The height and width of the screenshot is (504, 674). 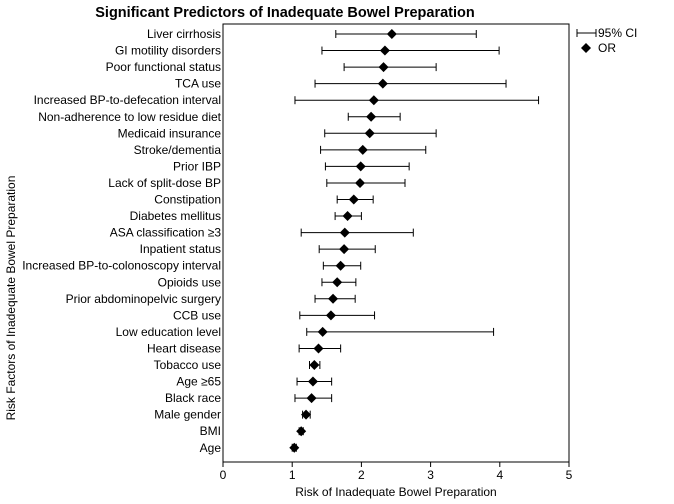 I want to click on x-tick-label: 0, so click(x=223, y=475).